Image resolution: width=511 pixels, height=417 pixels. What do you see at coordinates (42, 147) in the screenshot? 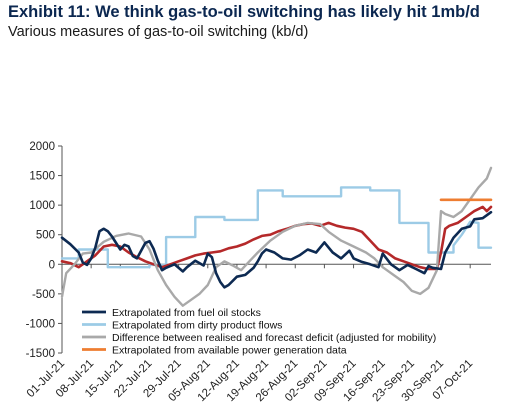
I see `y-tick-label: 2000` at bounding box center [42, 147].